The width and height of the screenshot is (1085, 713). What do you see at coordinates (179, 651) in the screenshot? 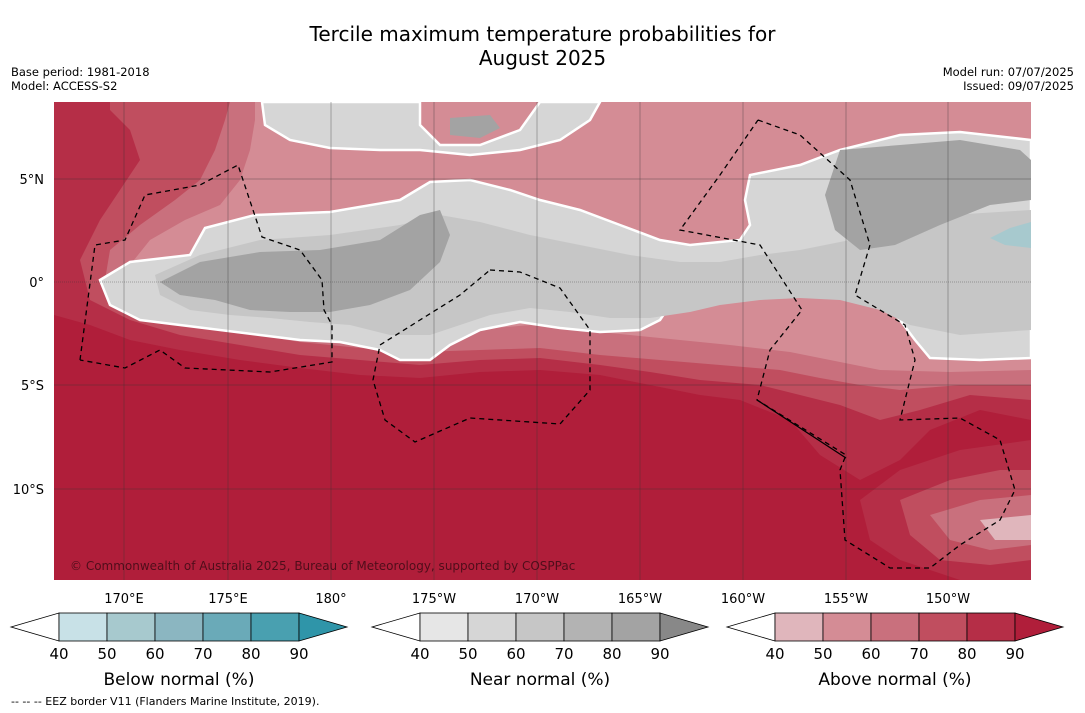
I see `colorbar-below: 40 50 60 70 80 90 Below normal (%)` at bounding box center [179, 651].